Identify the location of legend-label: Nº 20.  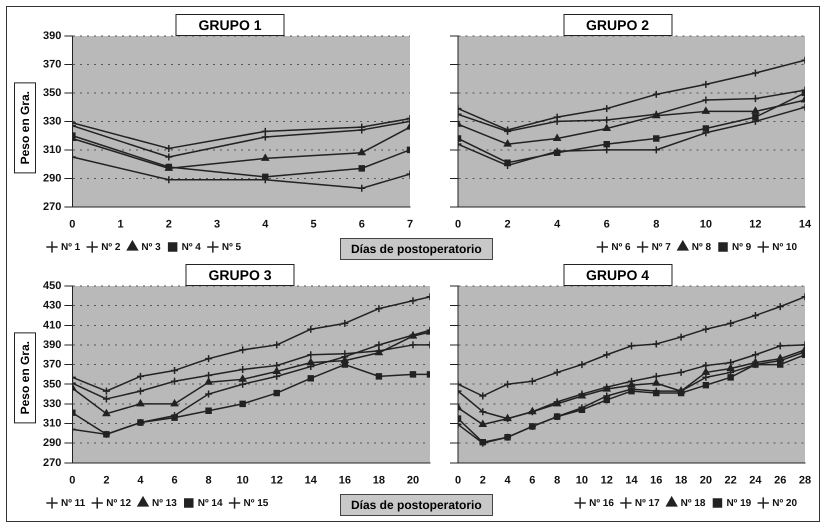
(785, 503).